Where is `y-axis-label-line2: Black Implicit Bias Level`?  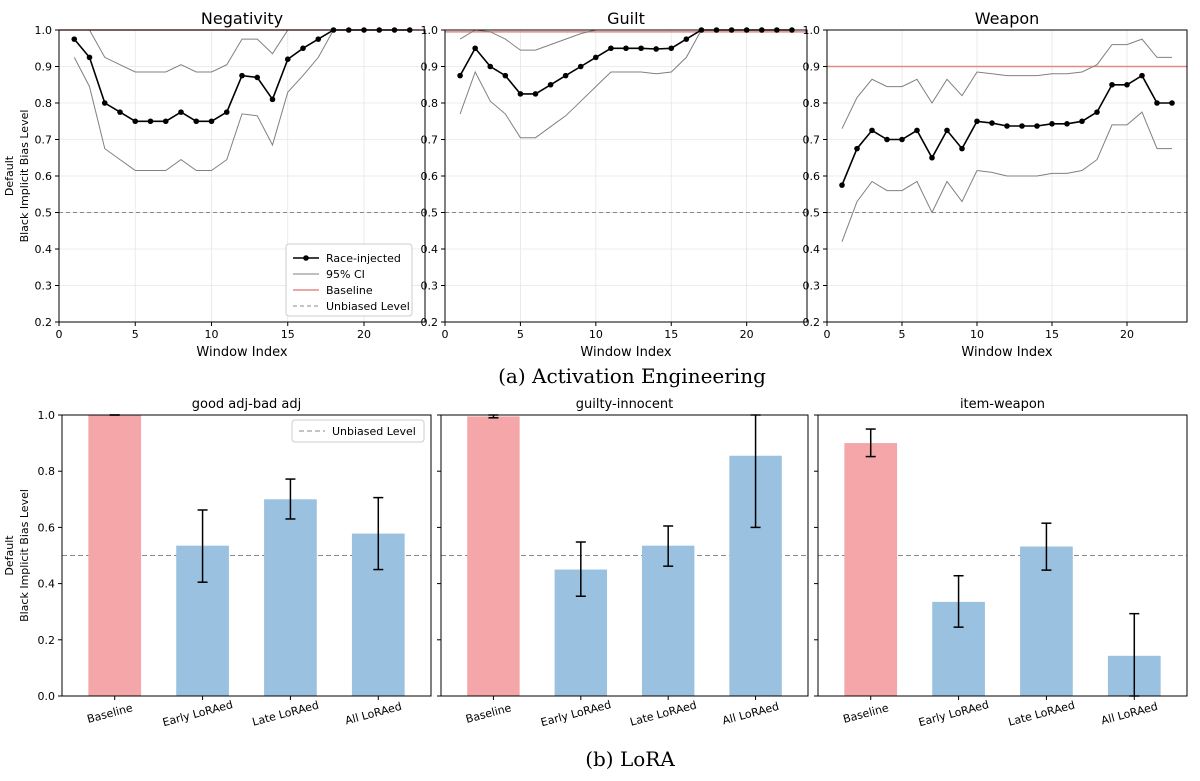
y-axis-label-line2: Black Implicit Bias Level is located at coordinates (24, 176).